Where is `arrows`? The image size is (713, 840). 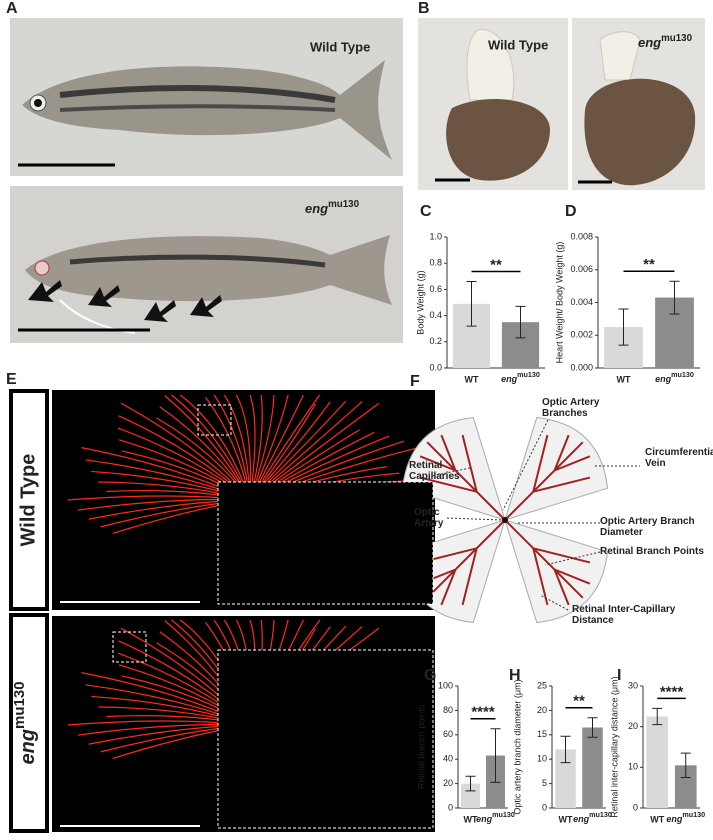 arrows is located at coordinates (125, 301).